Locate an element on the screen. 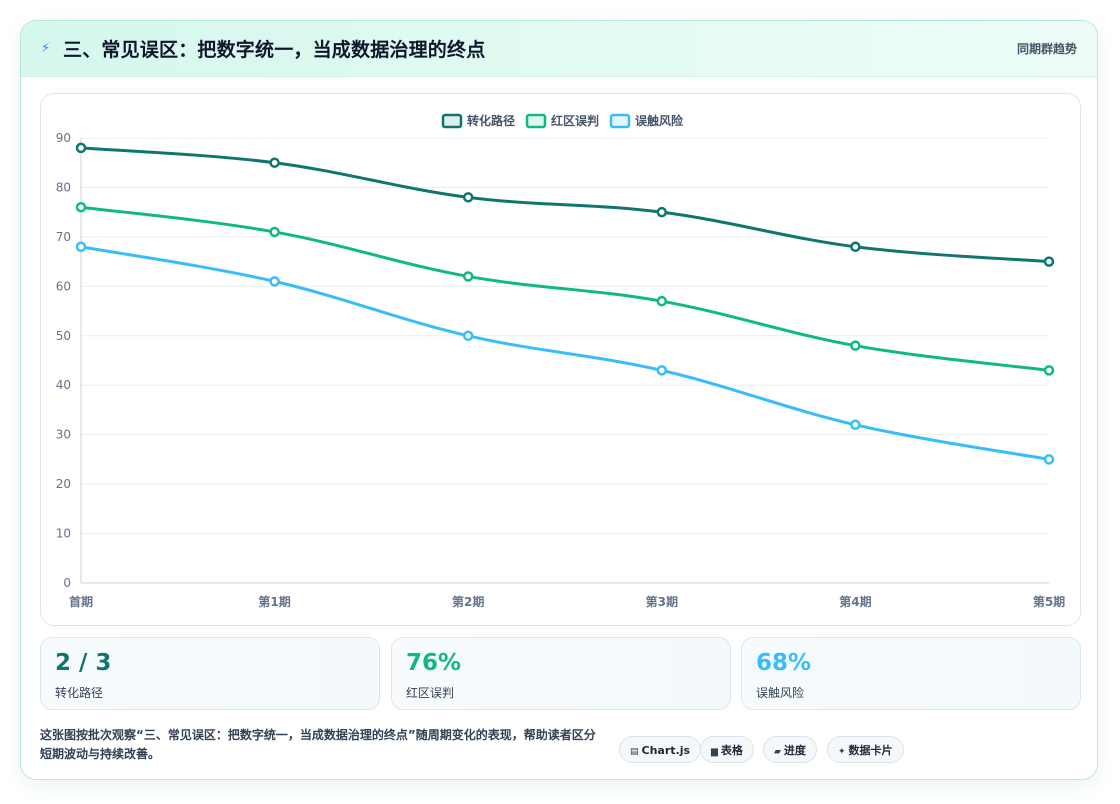 This screenshot has width=1120, height=804. legend-label: 误触风险 is located at coordinates (659, 120).